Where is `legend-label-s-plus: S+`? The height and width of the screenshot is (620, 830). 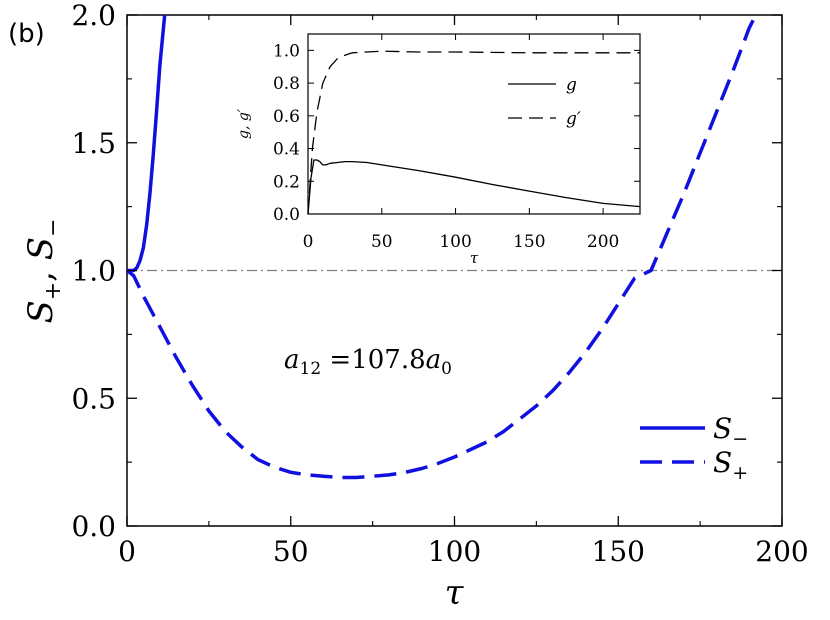
legend-label-s-plus: S+ is located at coordinates (730, 465).